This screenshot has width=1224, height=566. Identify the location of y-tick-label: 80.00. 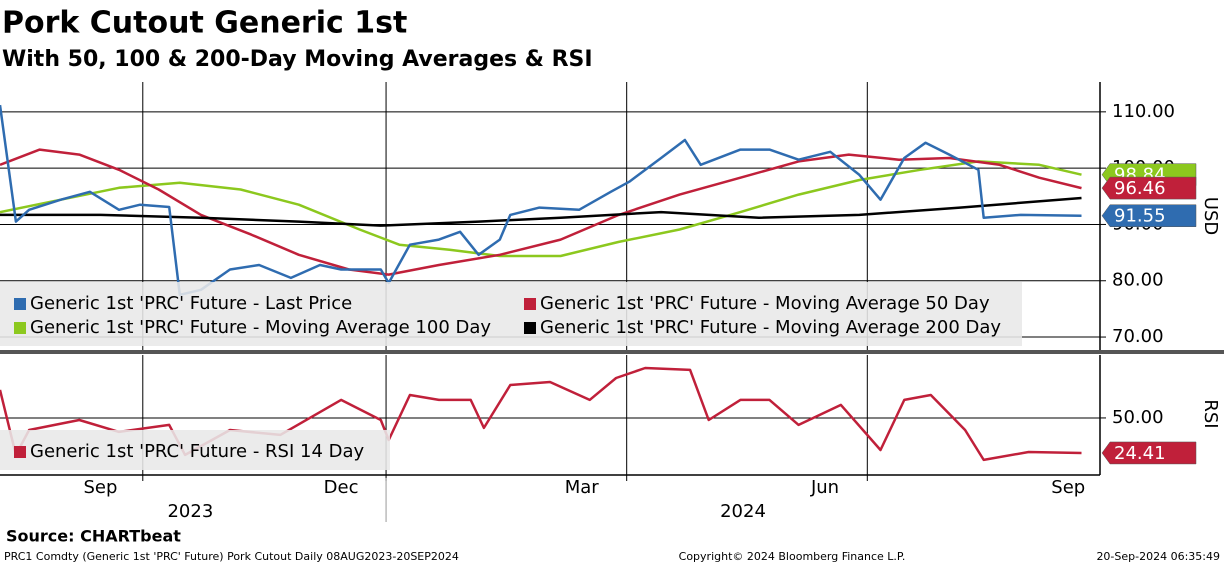
(1138, 280).